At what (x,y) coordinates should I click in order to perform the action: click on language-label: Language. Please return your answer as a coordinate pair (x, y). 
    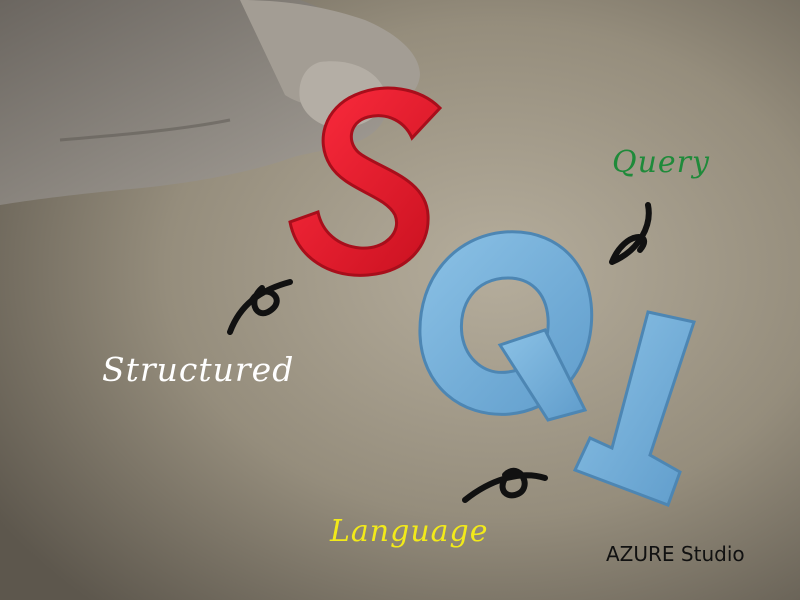
    Looking at the image, I should click on (409, 531).